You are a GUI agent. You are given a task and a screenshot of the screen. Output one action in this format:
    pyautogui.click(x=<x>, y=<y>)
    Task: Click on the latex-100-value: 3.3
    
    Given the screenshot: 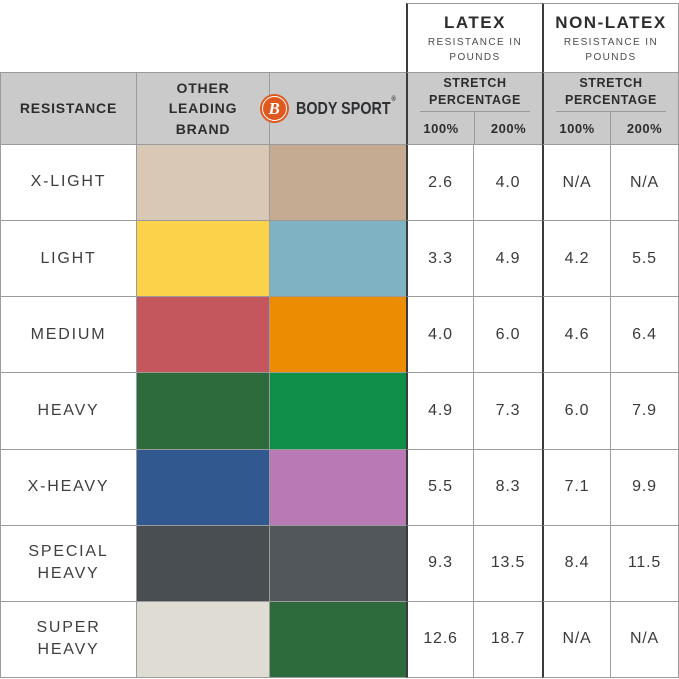 What is the action you would take?
    pyautogui.click(x=440, y=259)
    